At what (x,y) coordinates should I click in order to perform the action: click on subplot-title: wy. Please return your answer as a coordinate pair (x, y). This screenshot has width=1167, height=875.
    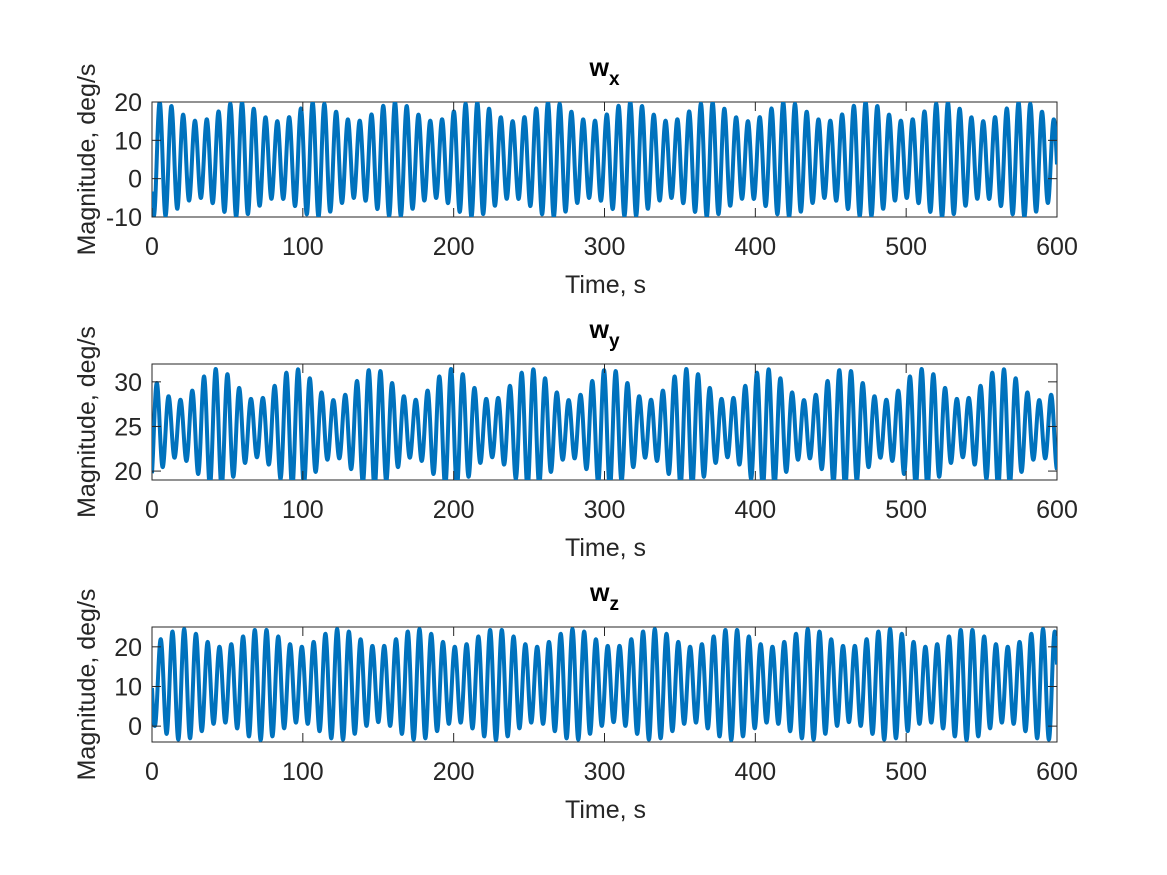
    Looking at the image, I should click on (603, 334).